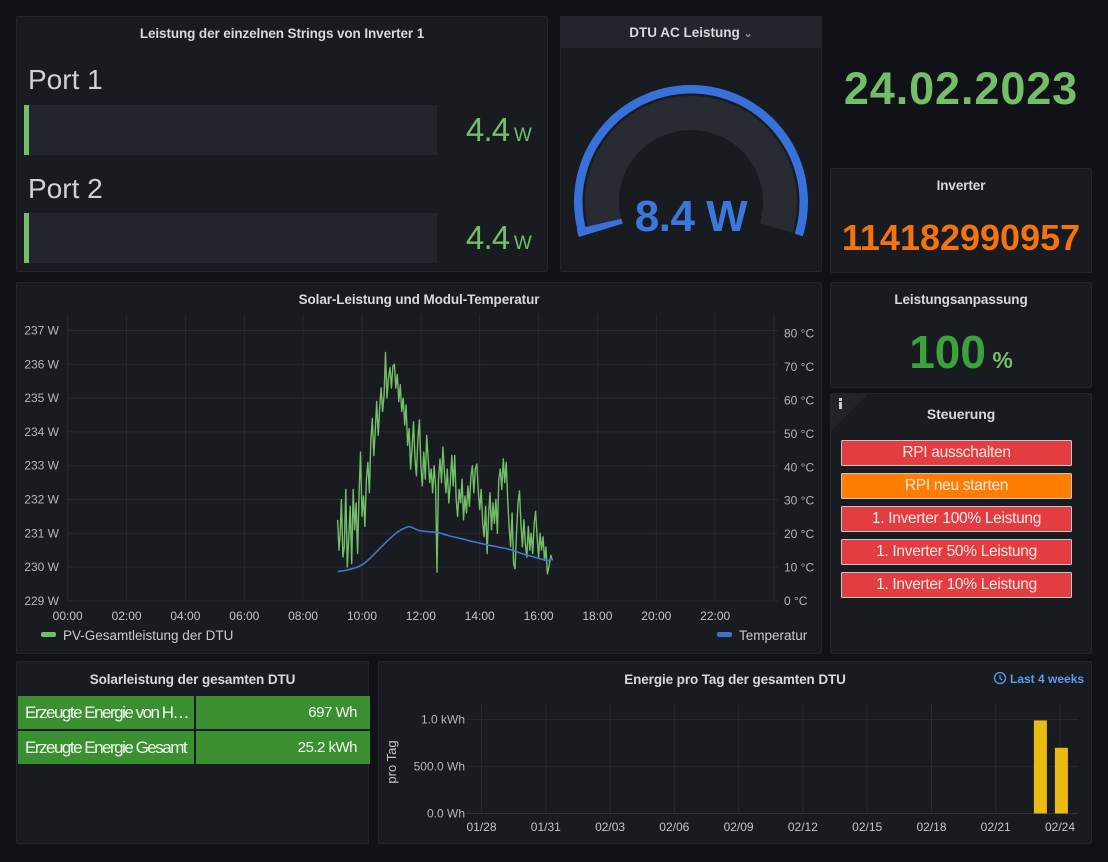 The image size is (1108, 862). Describe the element at coordinates (41, 398) in the screenshot. I see `svg-text: 235 W` at that location.